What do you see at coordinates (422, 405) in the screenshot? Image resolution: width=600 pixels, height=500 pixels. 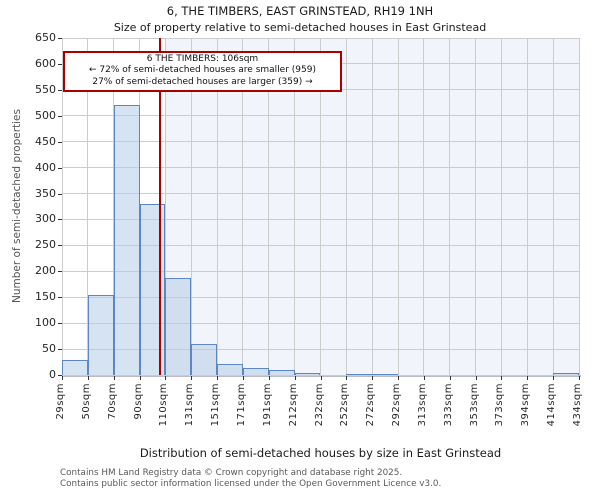 I see `x-tick-label: 313sqm` at bounding box center [422, 405].